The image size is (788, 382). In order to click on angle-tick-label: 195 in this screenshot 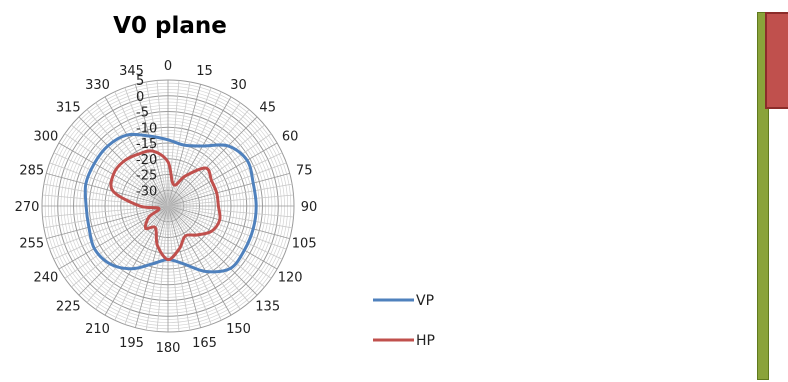, I will do `click(131, 343)`.